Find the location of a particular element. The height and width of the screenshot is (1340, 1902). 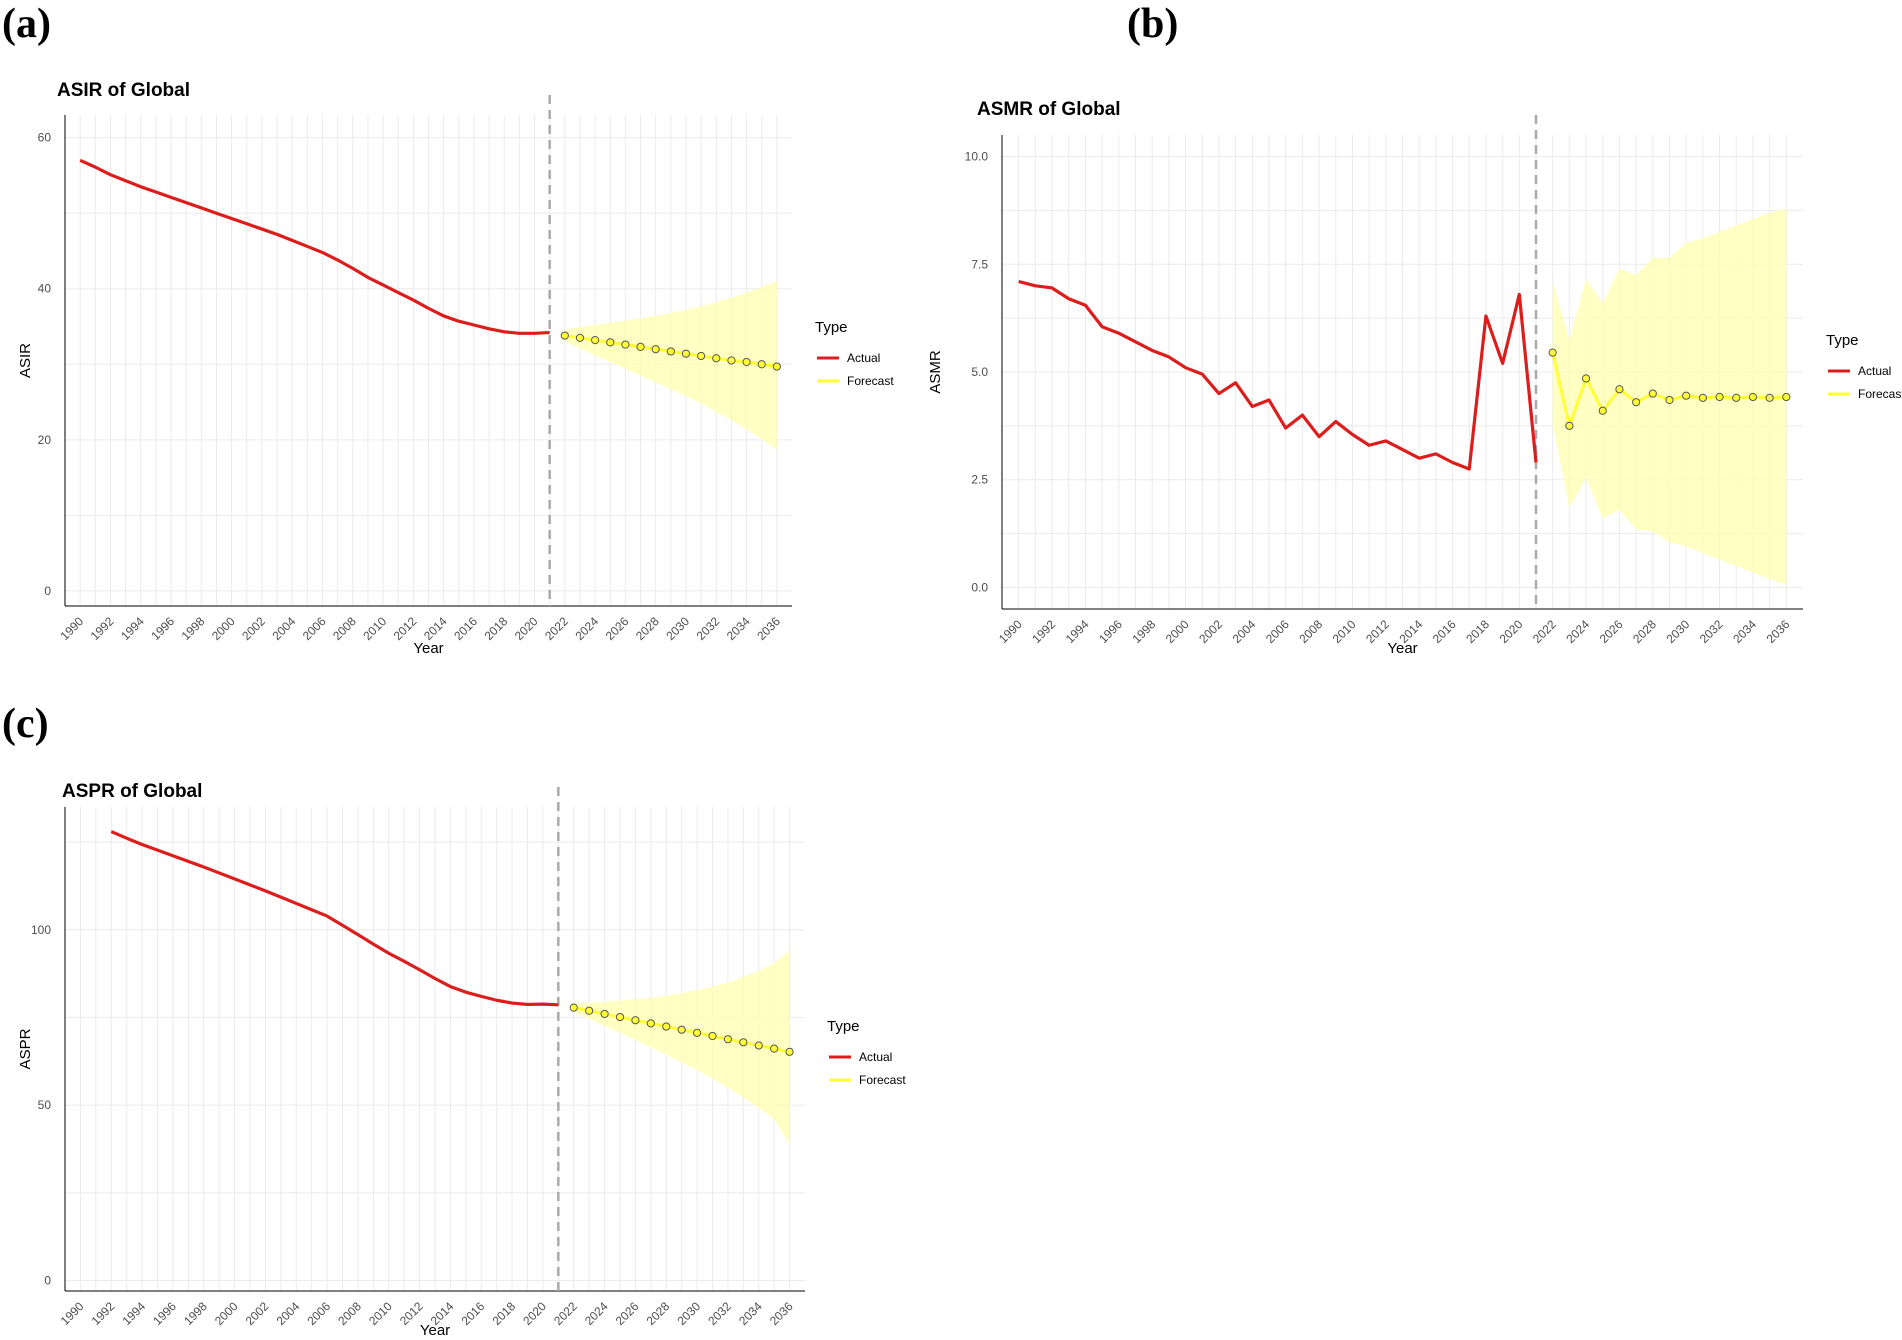

x-tick-label: 2012 is located at coordinates (405, 628).